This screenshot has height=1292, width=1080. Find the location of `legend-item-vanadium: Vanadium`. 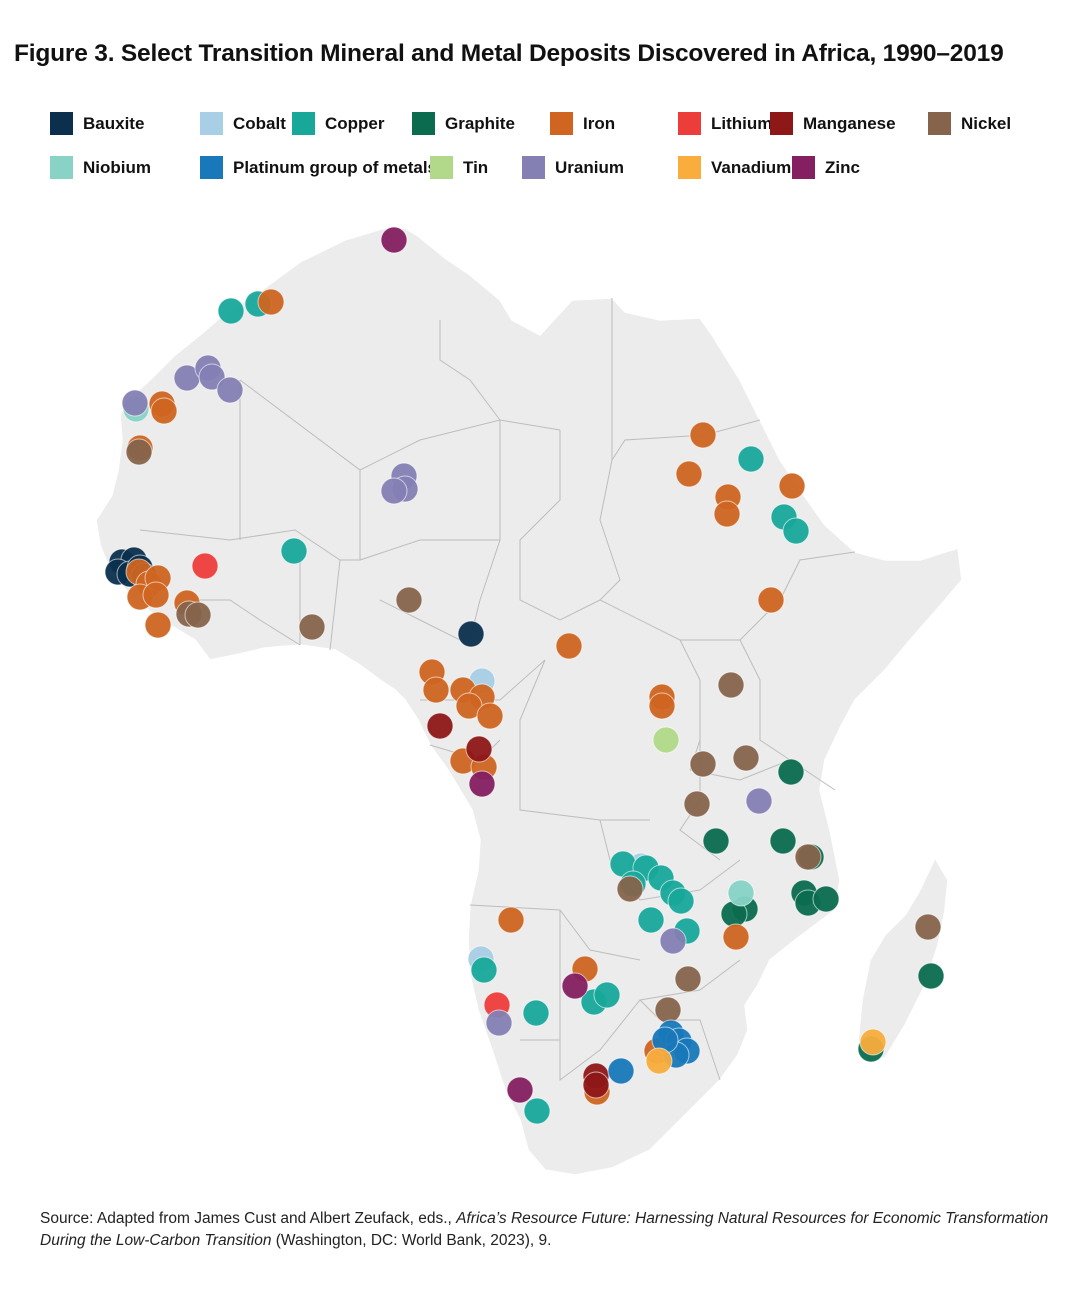

legend-item-vanadium: Vanadium is located at coordinates (734, 167).